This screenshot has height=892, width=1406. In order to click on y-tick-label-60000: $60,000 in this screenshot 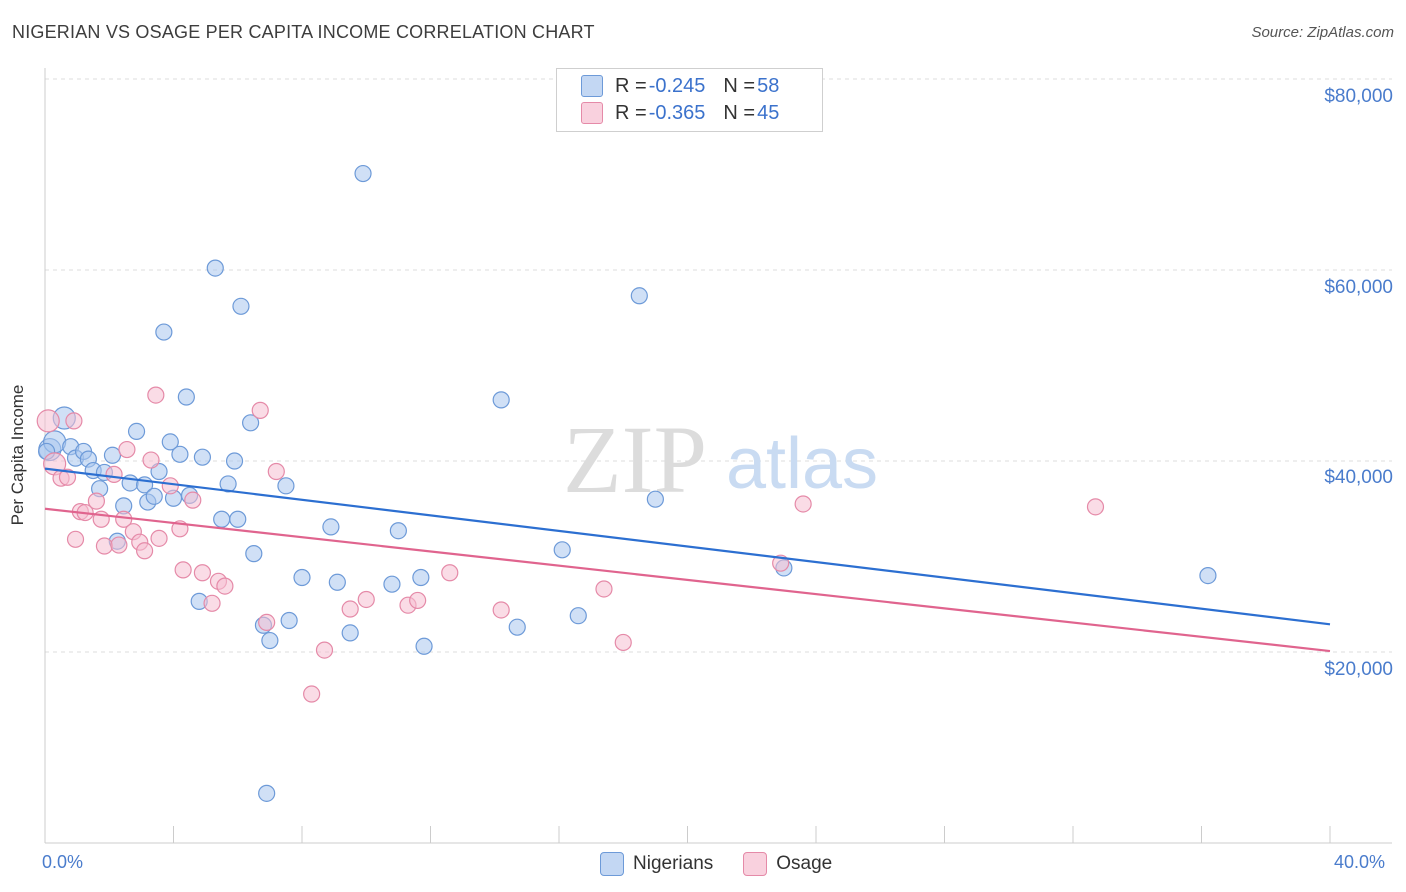, I will do `click(1358, 287)`.